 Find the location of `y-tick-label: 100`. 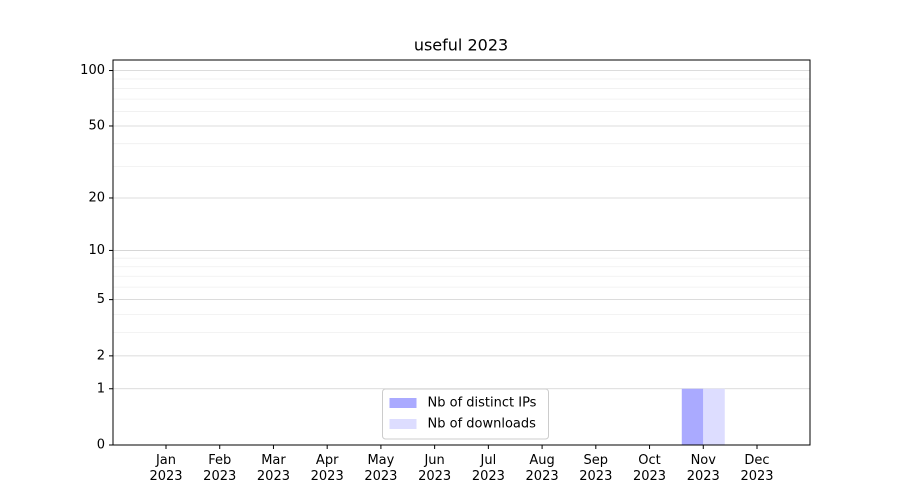

y-tick-label: 100 is located at coordinates (92, 70).